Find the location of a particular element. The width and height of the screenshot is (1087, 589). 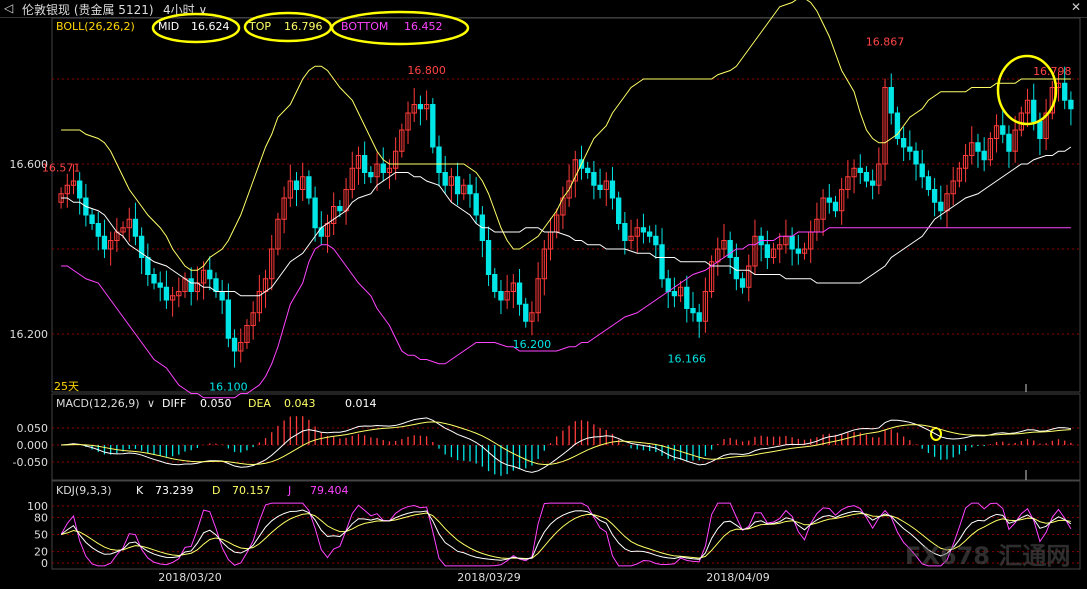

x-axis-date-label: 2018/03/29 is located at coordinates (488, 577).